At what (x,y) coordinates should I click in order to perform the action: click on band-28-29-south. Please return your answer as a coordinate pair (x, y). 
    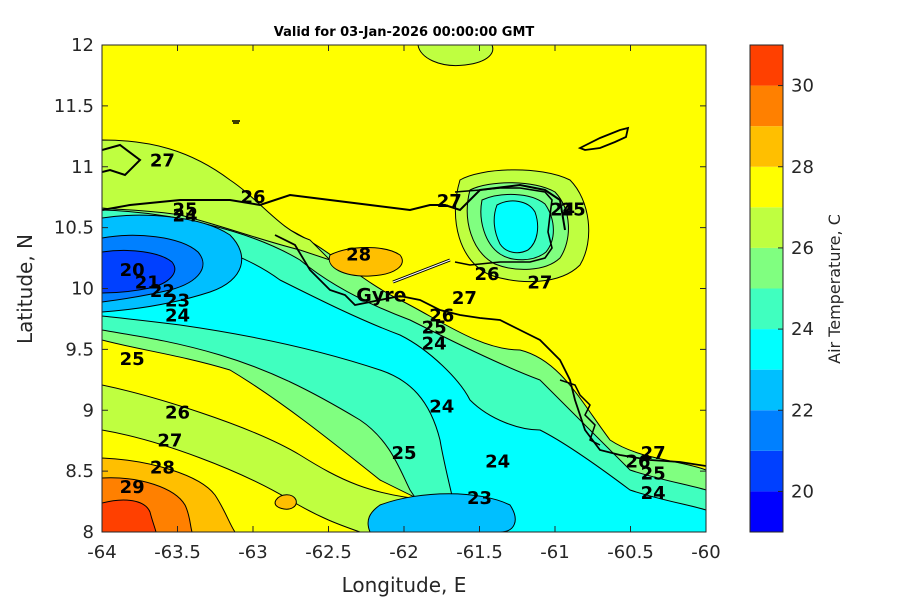
    Looking at the image, I should click on (285, 502).